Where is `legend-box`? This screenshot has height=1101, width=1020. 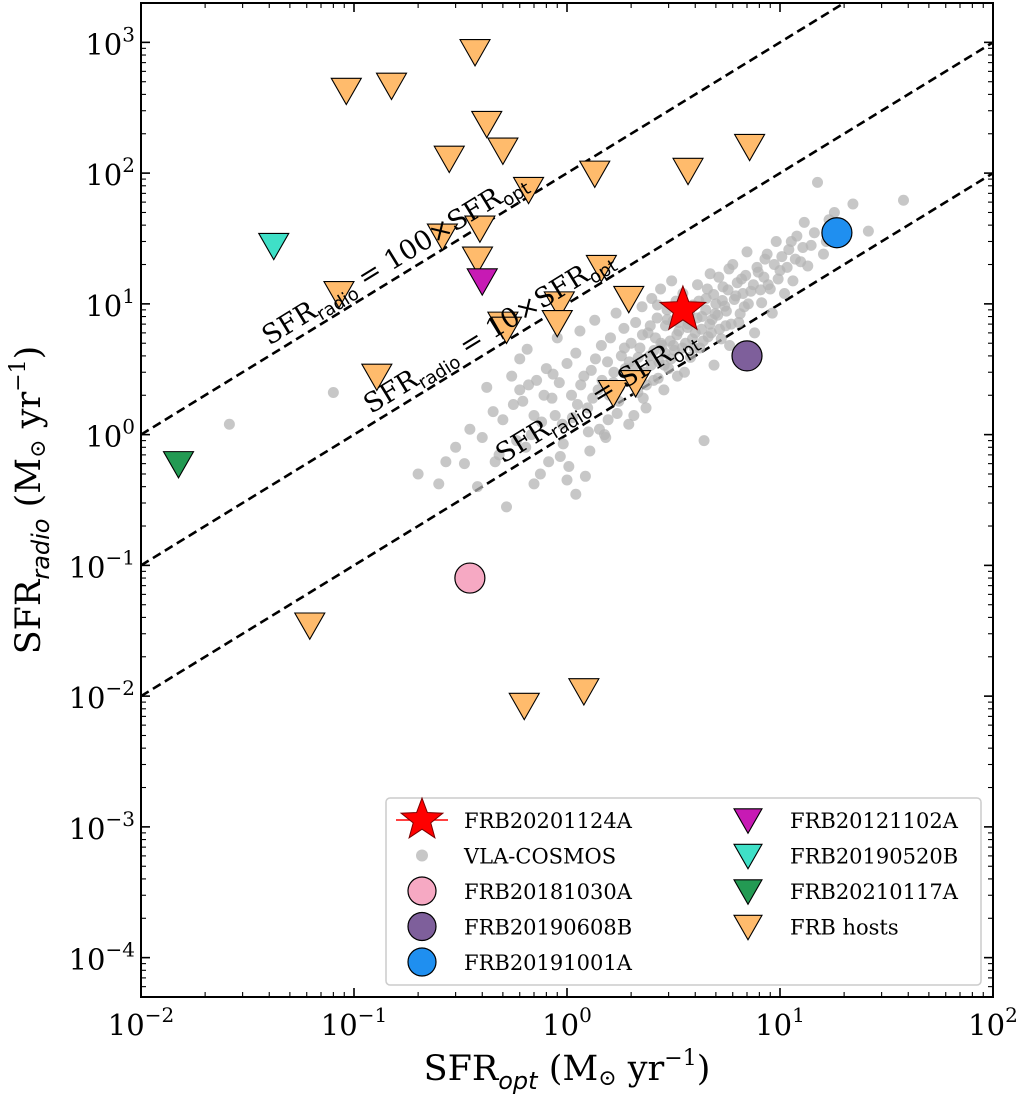 legend-box is located at coordinates (683, 891).